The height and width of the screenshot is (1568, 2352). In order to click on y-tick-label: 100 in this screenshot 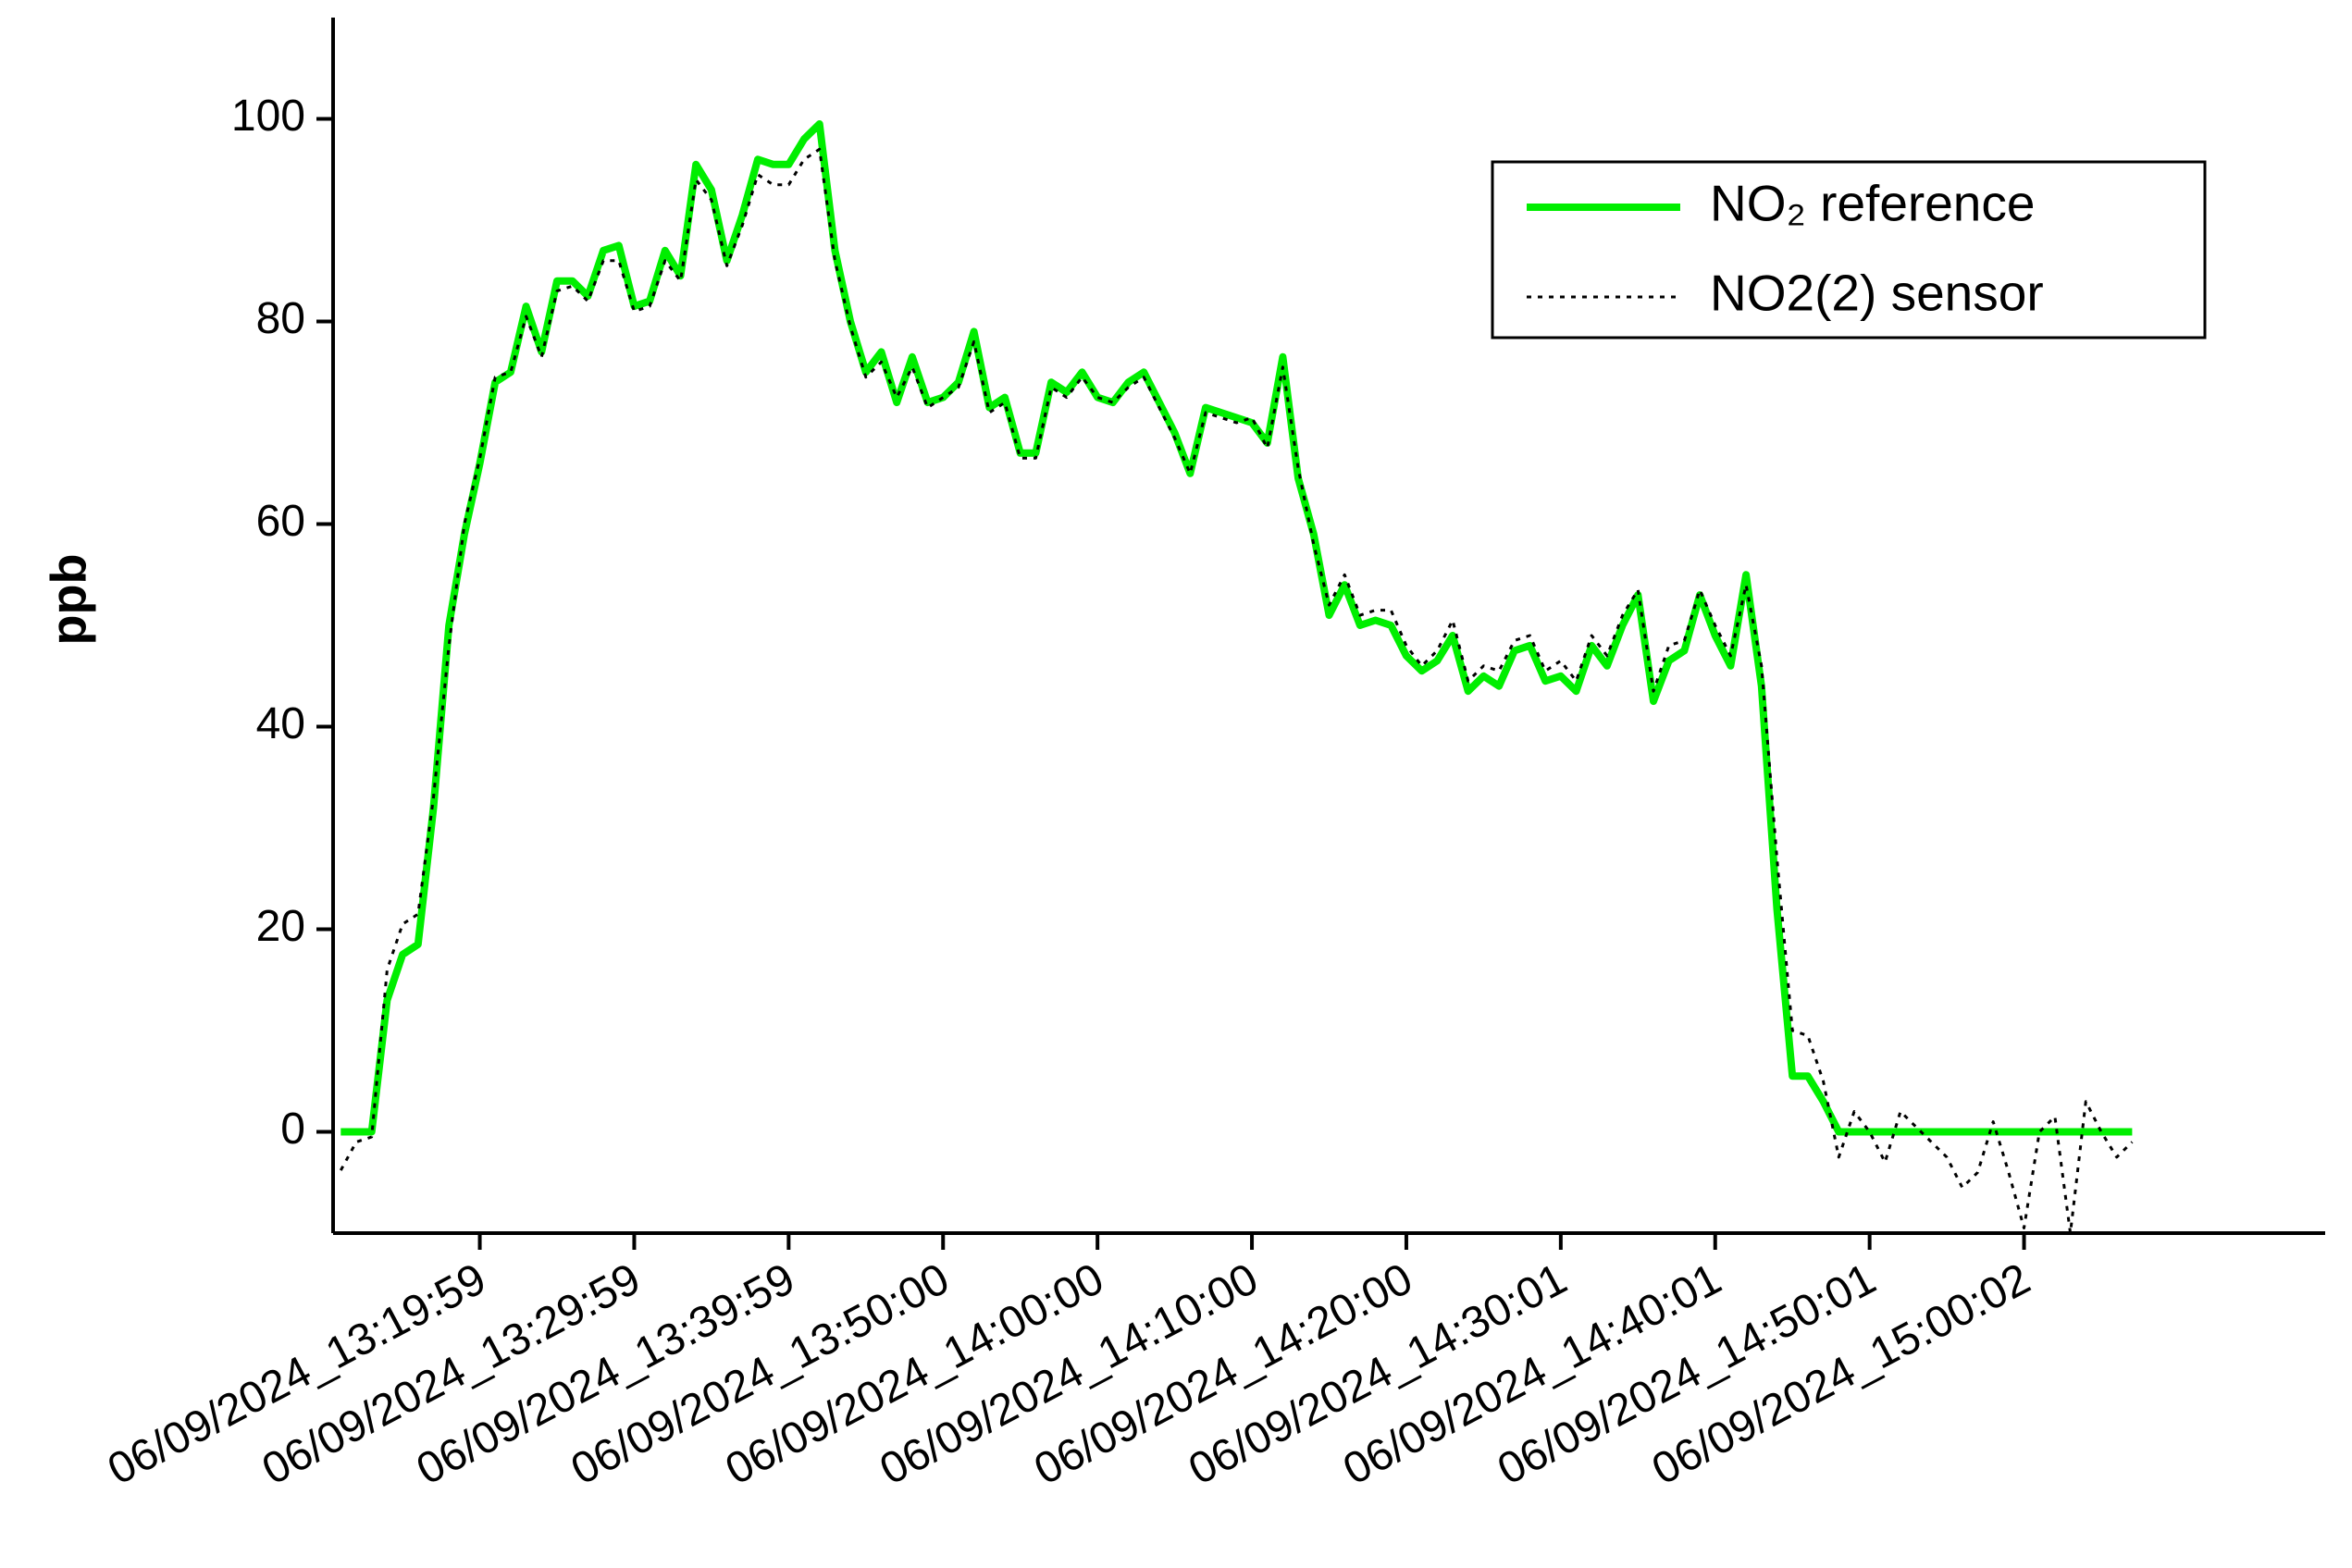, I will do `click(268, 116)`.